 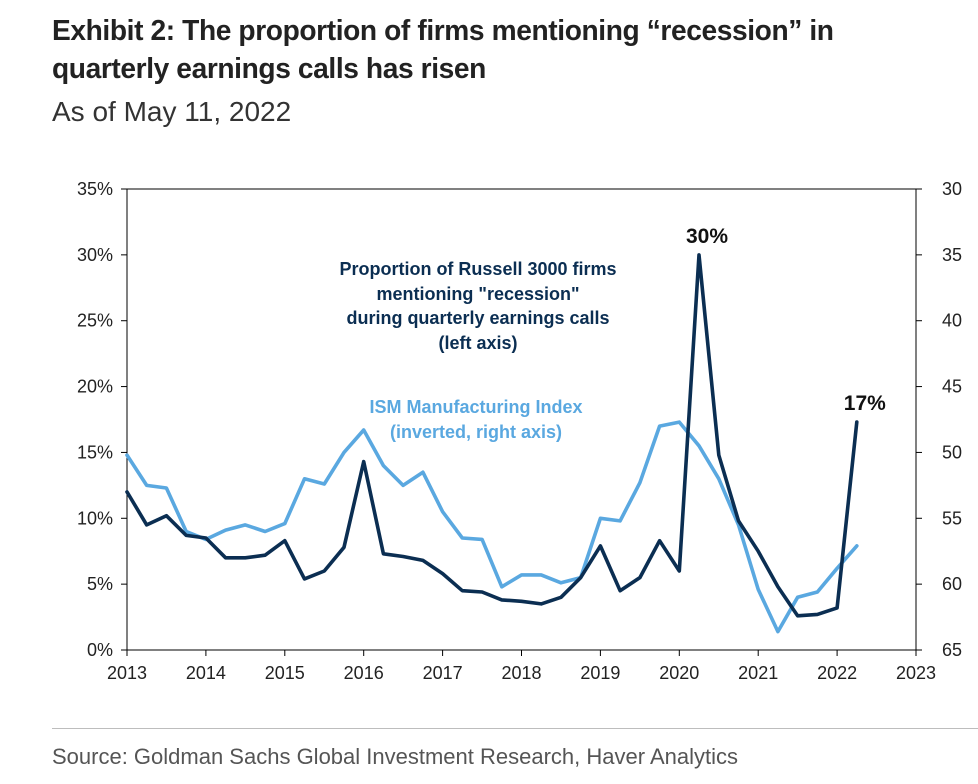 I want to click on right-tick-label: 45, so click(x=952, y=387).